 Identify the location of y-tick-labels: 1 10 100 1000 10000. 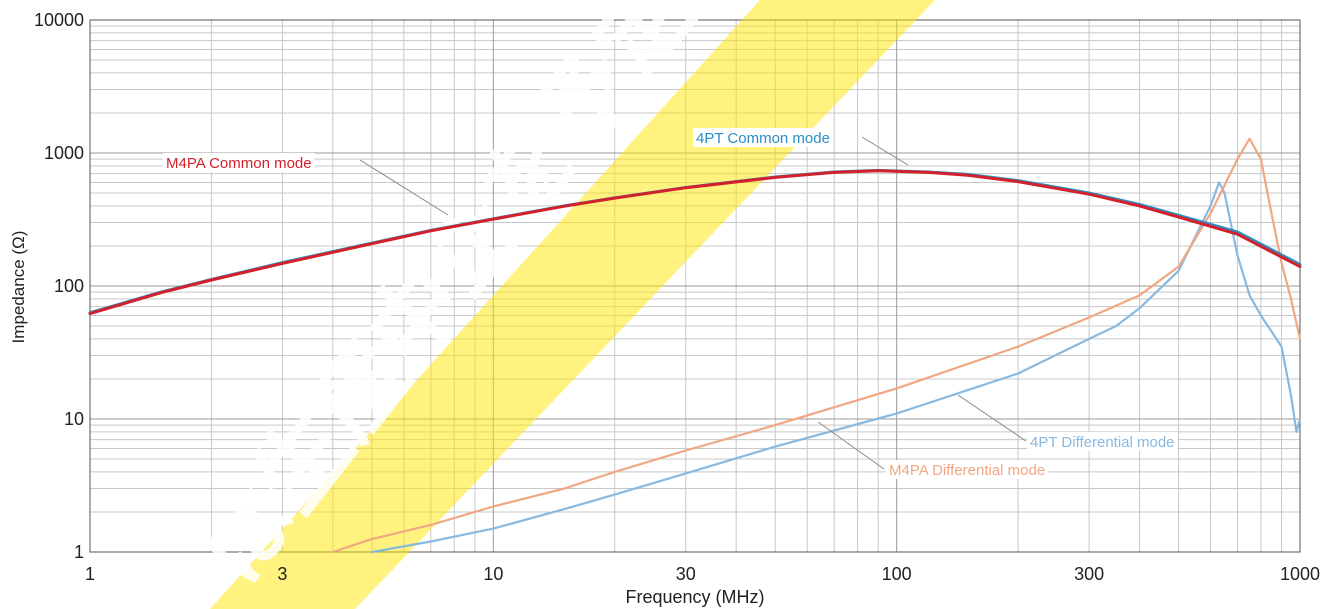
(59, 286).